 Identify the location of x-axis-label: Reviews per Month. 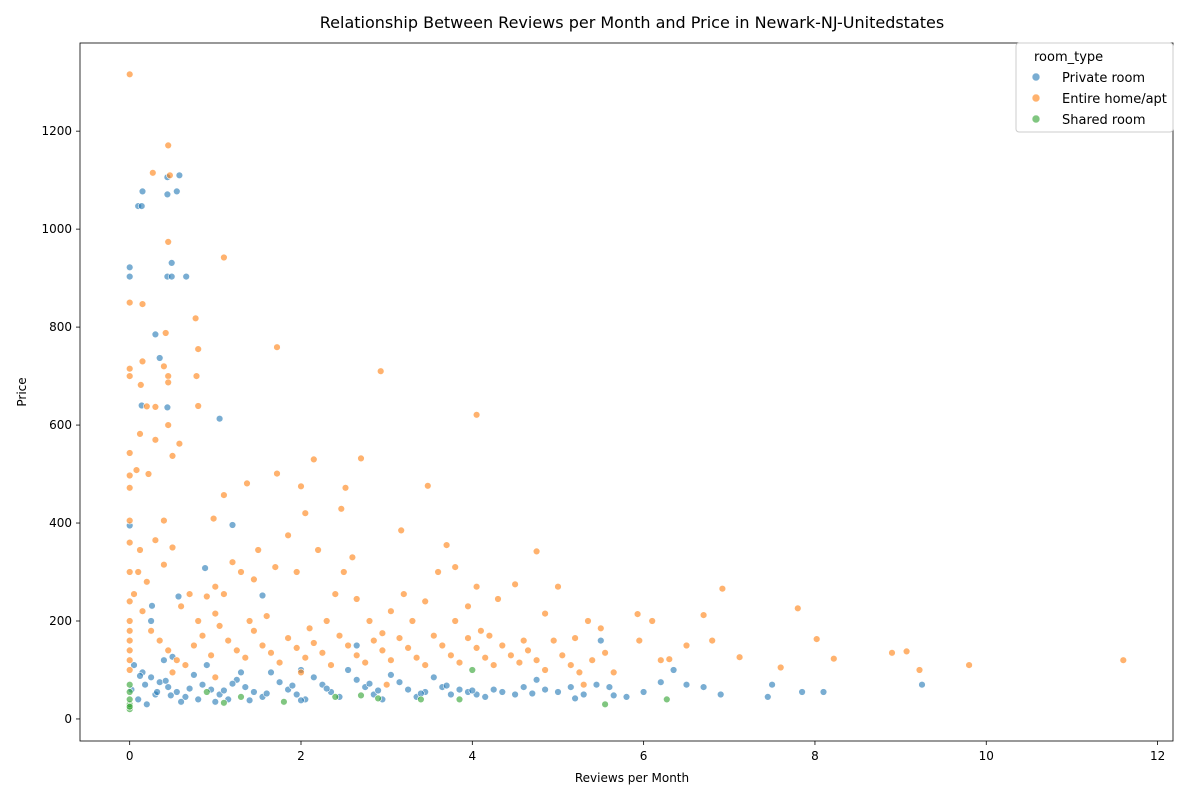
(632, 778).